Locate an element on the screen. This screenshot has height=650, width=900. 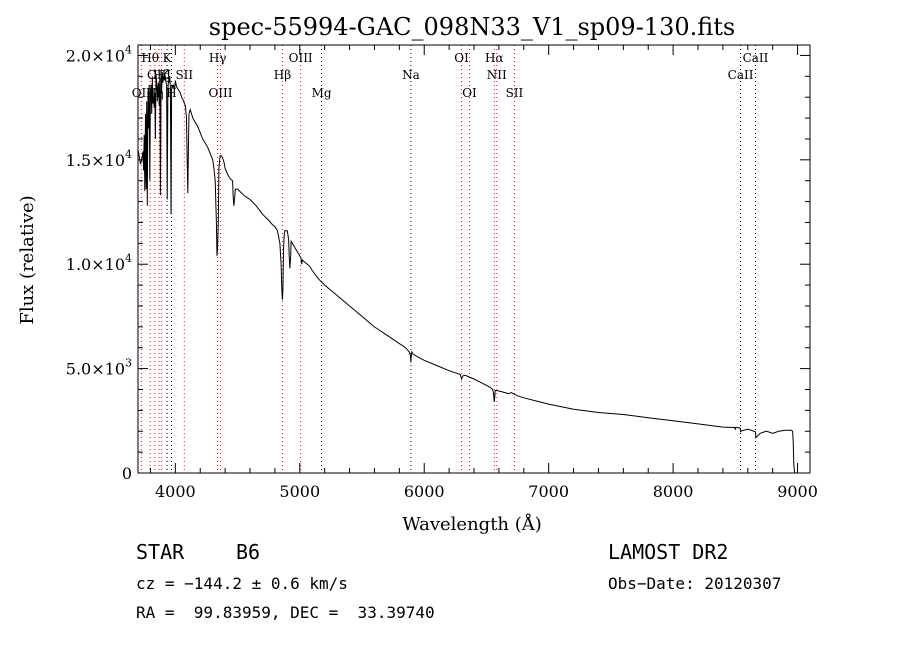
y-tick-exponent-4: 4 is located at coordinates (128, 49).